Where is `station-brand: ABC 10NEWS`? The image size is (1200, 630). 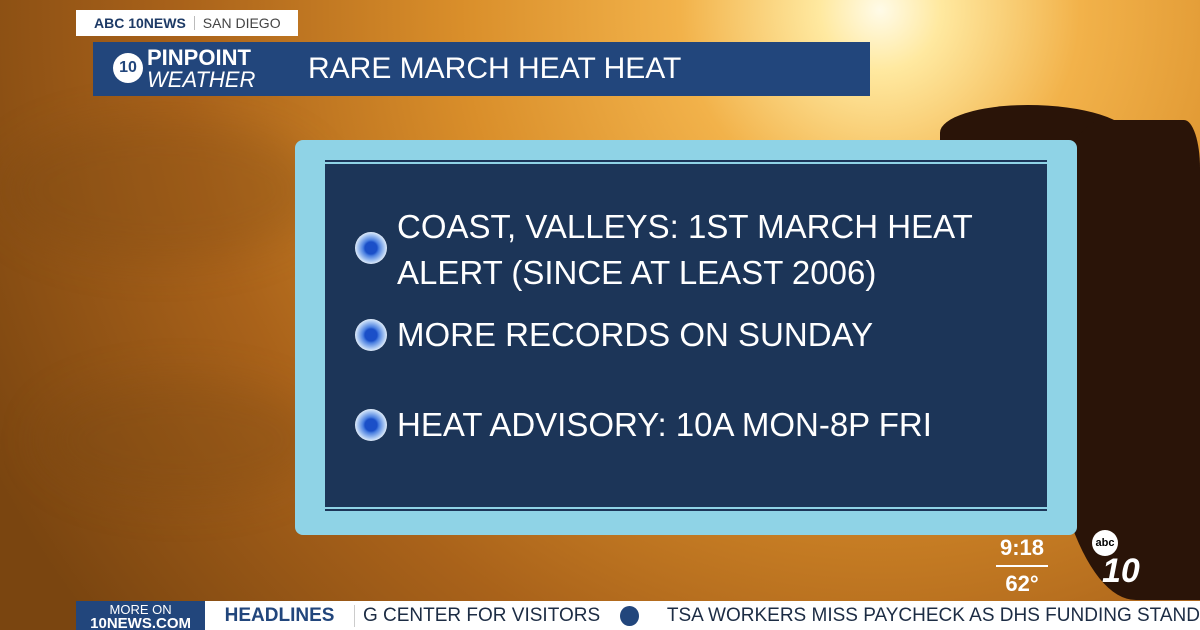
station-brand: ABC 10NEWS is located at coordinates (140, 23).